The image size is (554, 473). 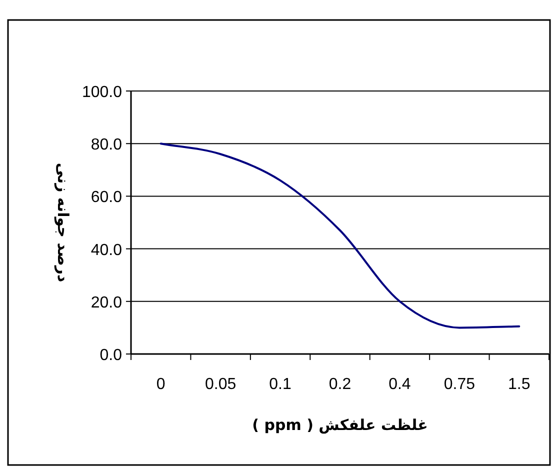 What do you see at coordinates (106, 197) in the screenshot?
I see `y-tick-label: 60.0` at bounding box center [106, 197].